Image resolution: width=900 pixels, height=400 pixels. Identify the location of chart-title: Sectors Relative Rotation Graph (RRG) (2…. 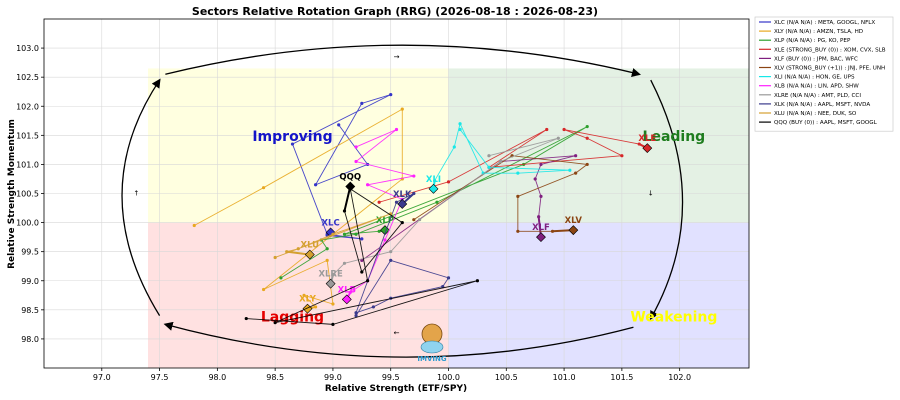
(395, 11).